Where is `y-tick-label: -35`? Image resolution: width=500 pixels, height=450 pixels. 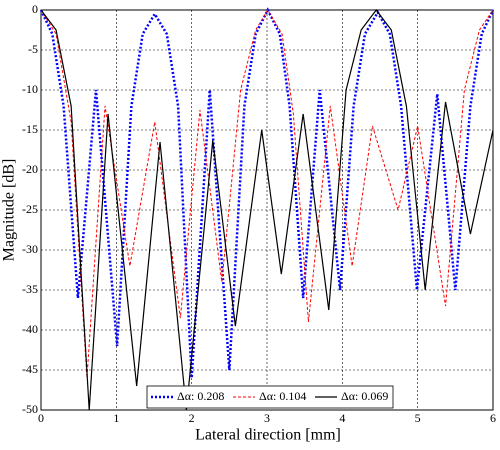 y-tick-label: -35 is located at coordinates (30, 289).